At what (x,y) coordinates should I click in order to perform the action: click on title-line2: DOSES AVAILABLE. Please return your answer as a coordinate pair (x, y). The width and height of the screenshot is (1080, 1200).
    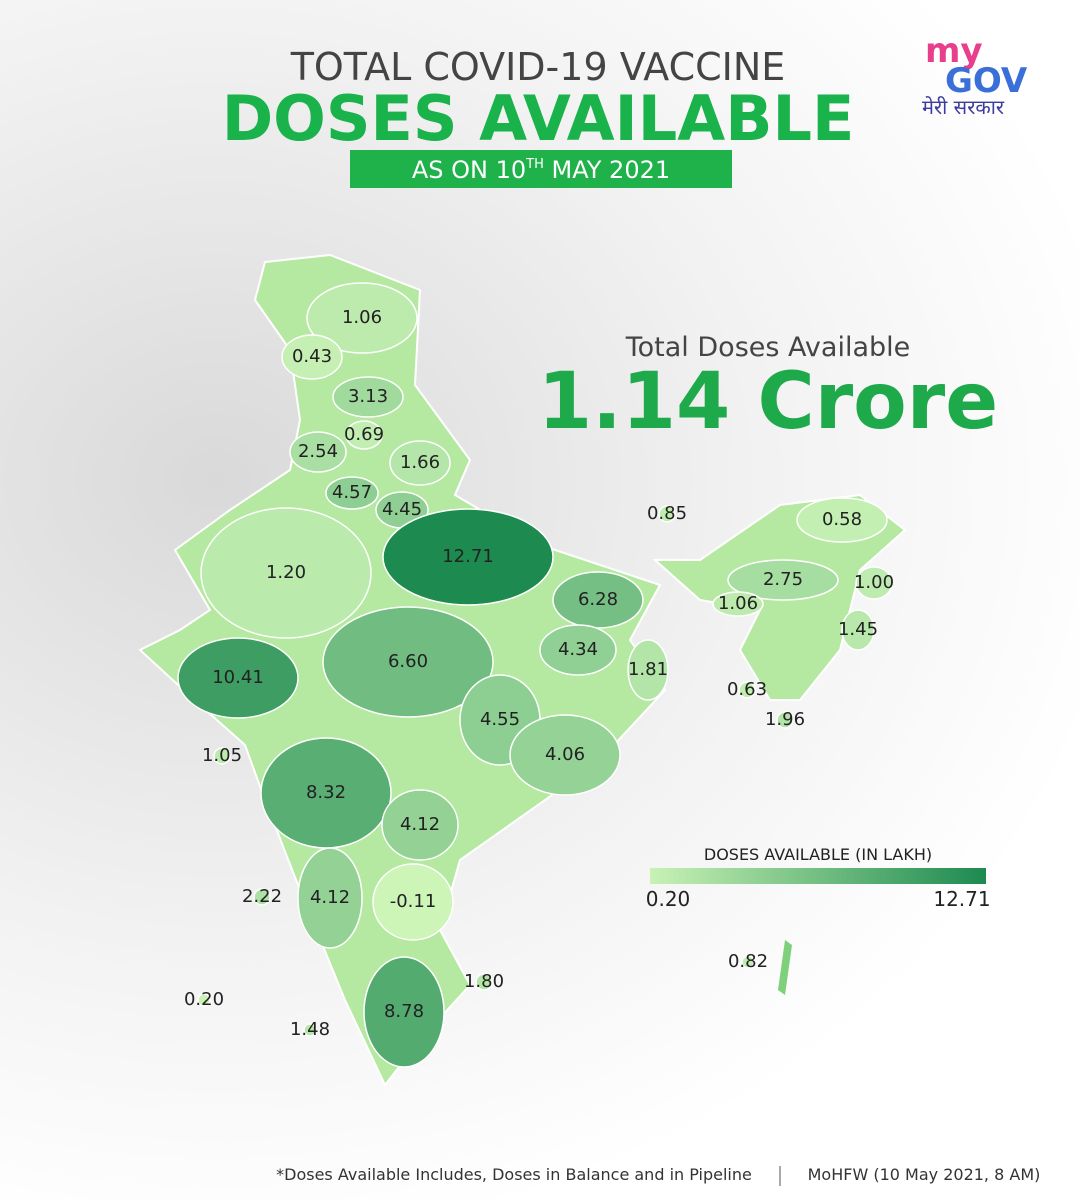
    Looking at the image, I should click on (538, 118).